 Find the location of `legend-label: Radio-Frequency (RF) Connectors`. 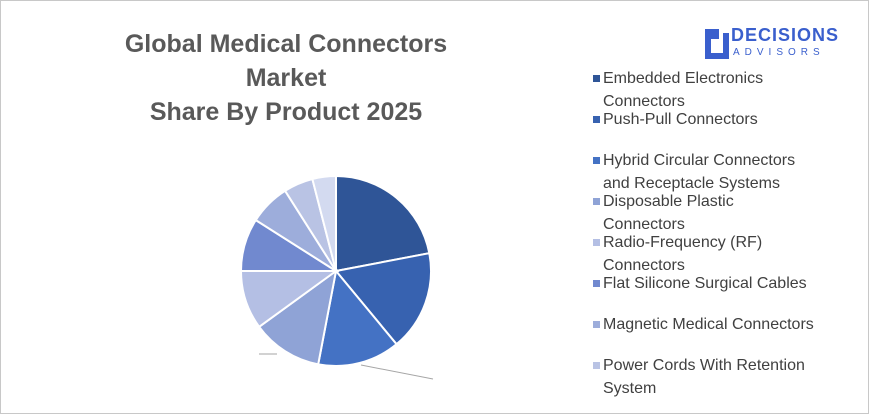

legend-label: Radio-Frequency (RF) Connectors is located at coordinates (683, 254).